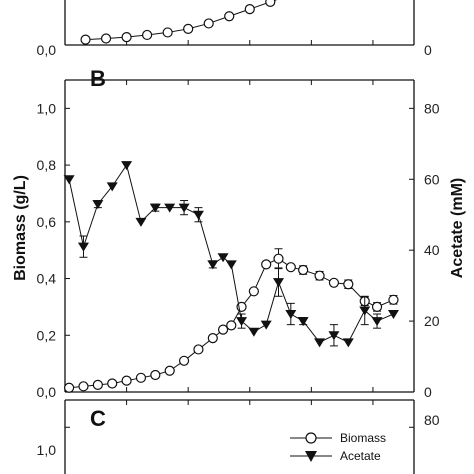  I want to click on y-tick-label-left: 0,8, so click(47, 165).